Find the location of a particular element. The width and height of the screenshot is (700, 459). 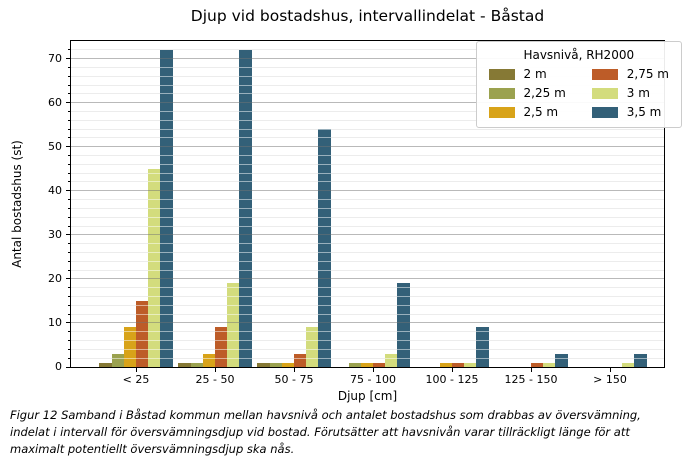

legend-label: 2,75 m is located at coordinates (647, 74).